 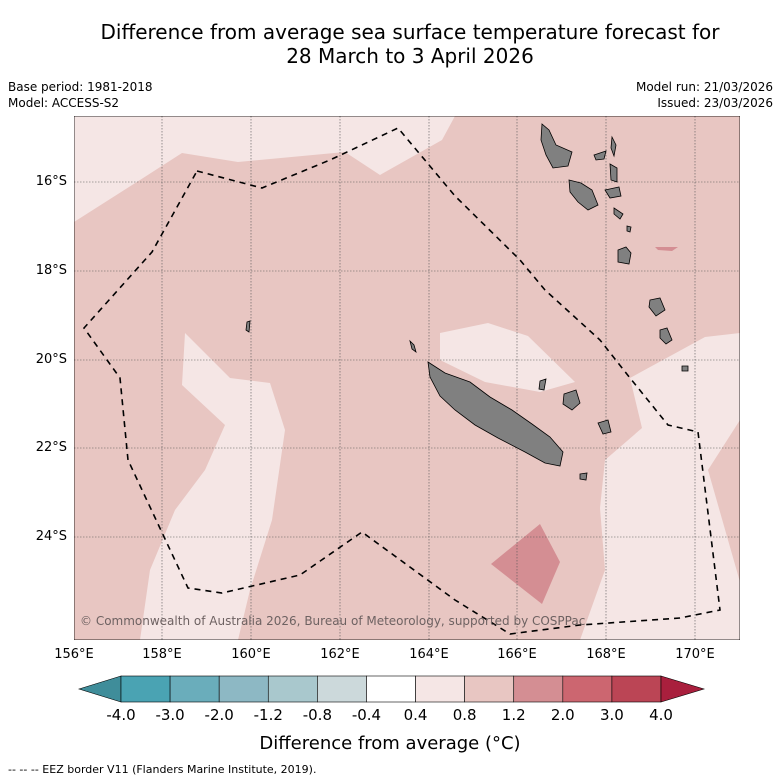 I want to click on base-period: Base period: 1981-2018, so click(x=80, y=87).